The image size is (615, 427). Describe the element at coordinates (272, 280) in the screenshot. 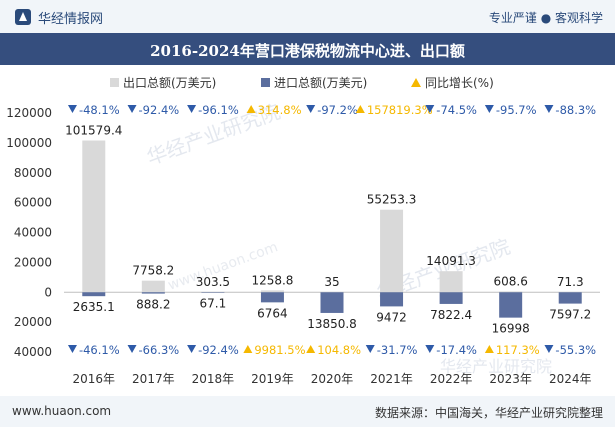

I see `export-value-label: 1258.8` at that location.